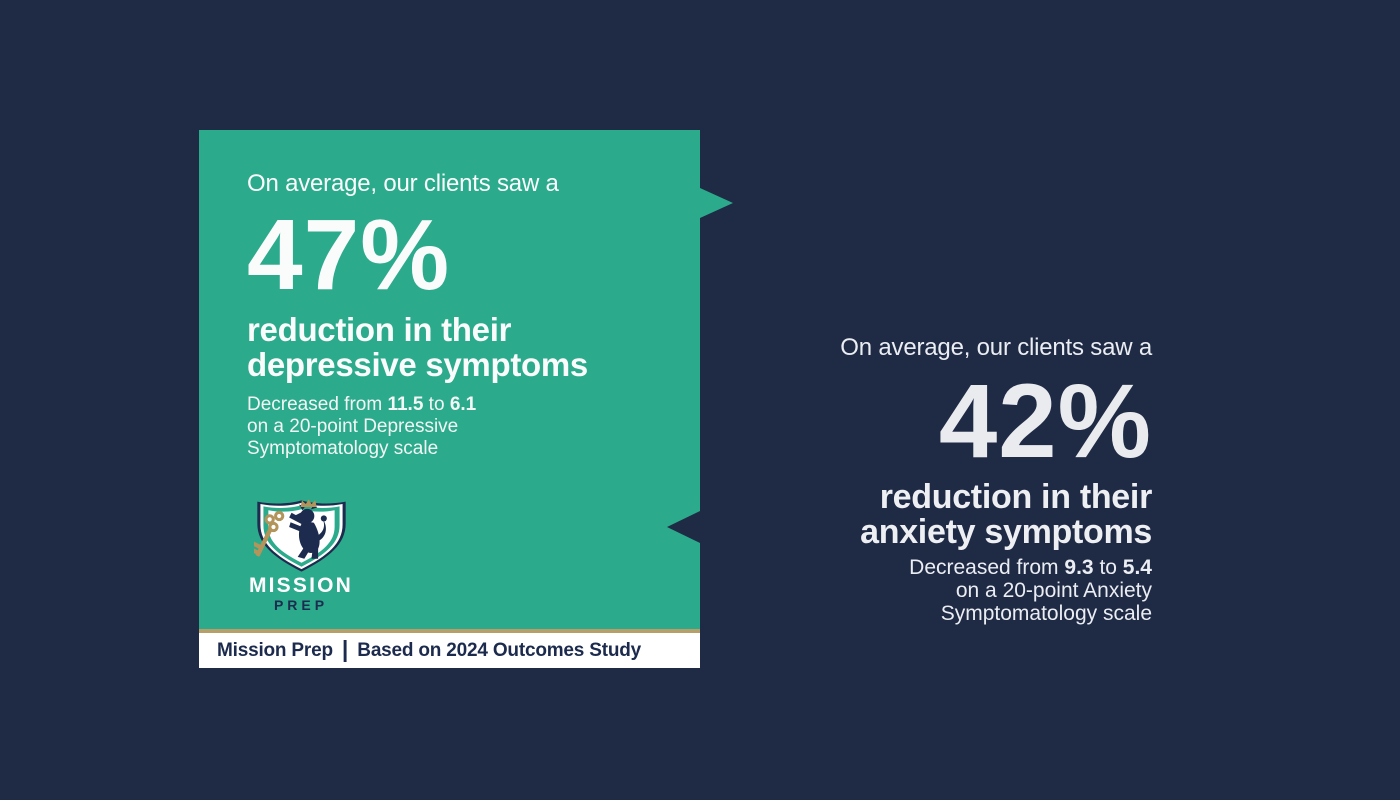 This screenshot has height=800, width=1400. I want to click on detail-line2: on a 20-point Depressive, so click(353, 426).